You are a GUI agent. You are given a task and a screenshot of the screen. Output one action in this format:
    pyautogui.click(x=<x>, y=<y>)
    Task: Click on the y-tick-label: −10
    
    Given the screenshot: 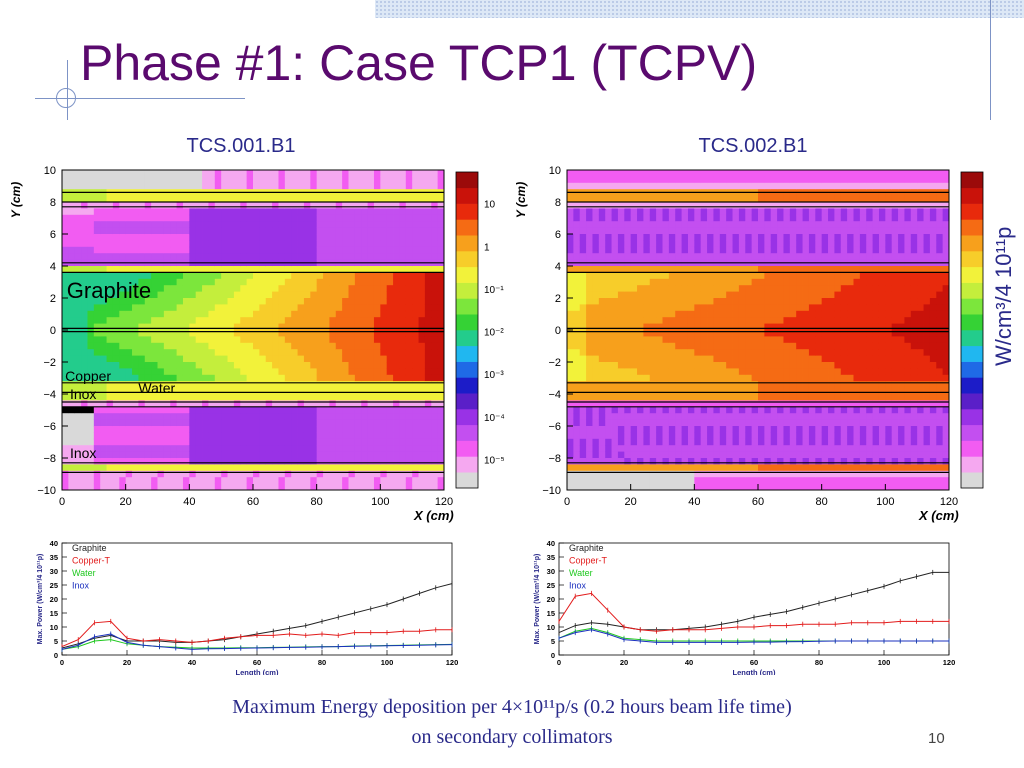 What is the action you would take?
    pyautogui.click(x=46, y=491)
    